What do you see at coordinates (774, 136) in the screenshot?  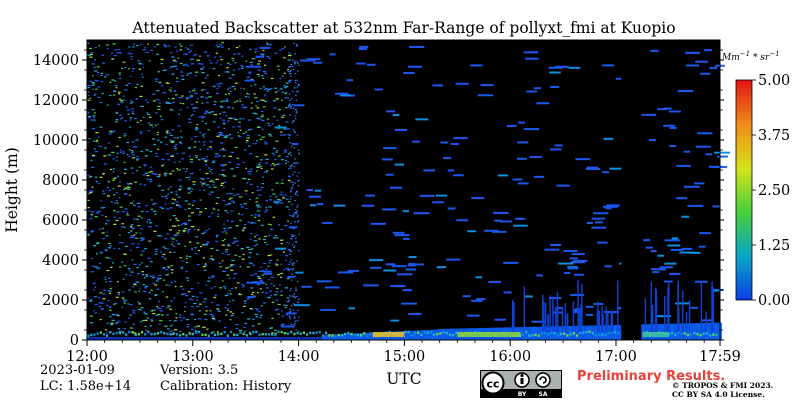 I see `colorbar-tick-label: 3.75` at bounding box center [774, 136].